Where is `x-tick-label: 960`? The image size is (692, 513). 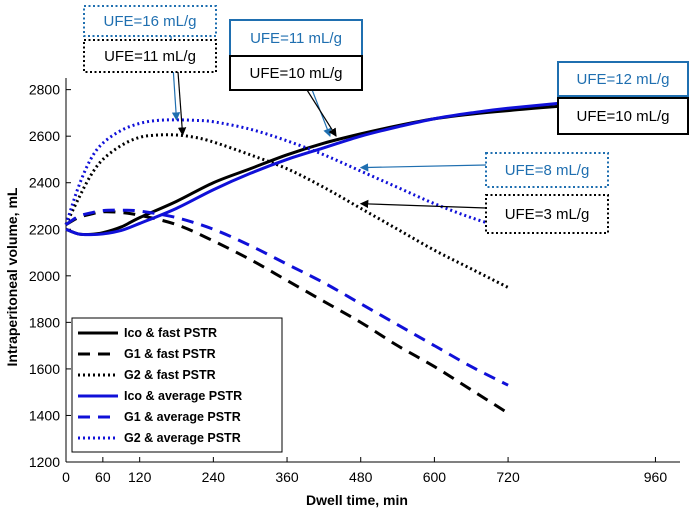
x-tick-label: 960 is located at coordinates (656, 477).